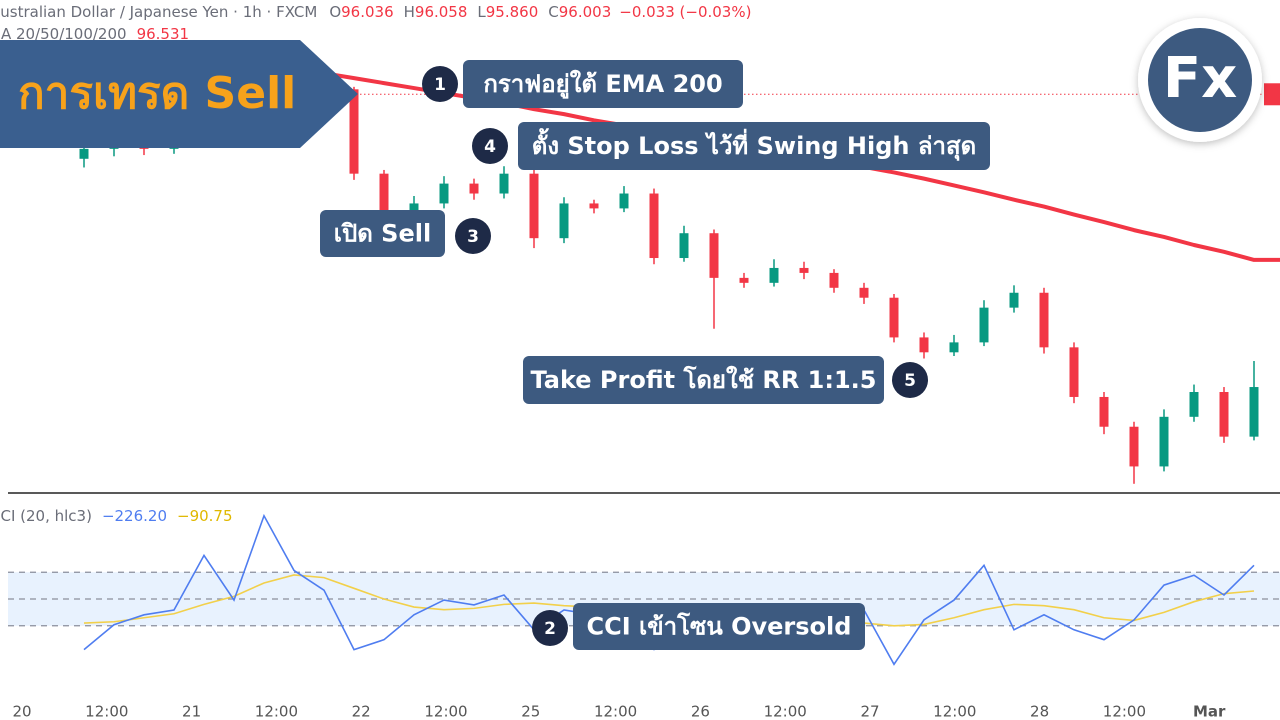 This screenshot has width=1280, height=720. What do you see at coordinates (685, 12) in the screenshot?
I see `change-value: −0.033 (−0.03%)` at bounding box center [685, 12].